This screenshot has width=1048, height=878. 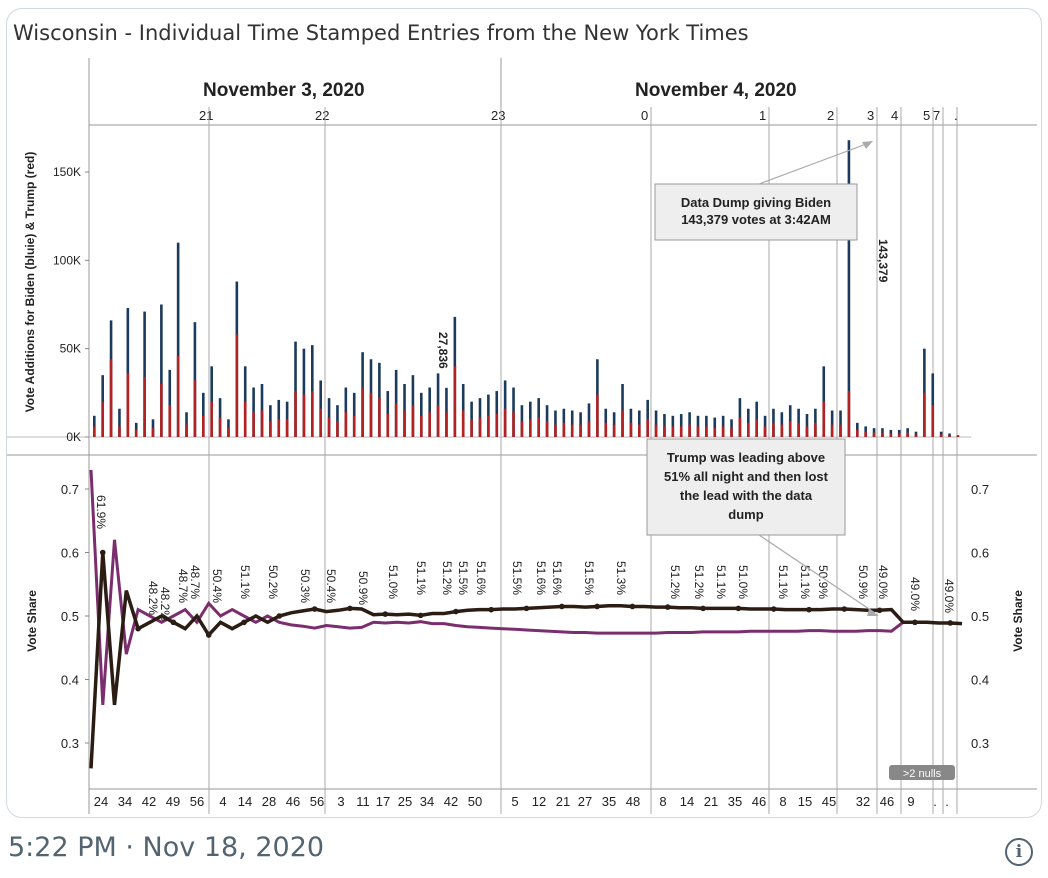 I want to click on hour-label: 2, so click(x=830, y=115).